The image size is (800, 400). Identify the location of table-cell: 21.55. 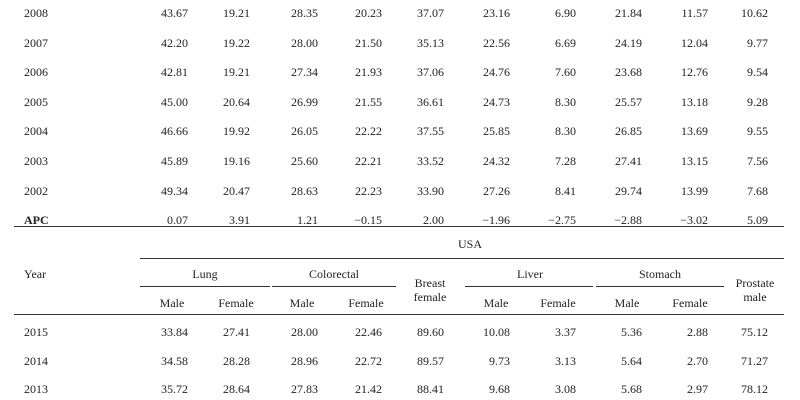
(368, 101).